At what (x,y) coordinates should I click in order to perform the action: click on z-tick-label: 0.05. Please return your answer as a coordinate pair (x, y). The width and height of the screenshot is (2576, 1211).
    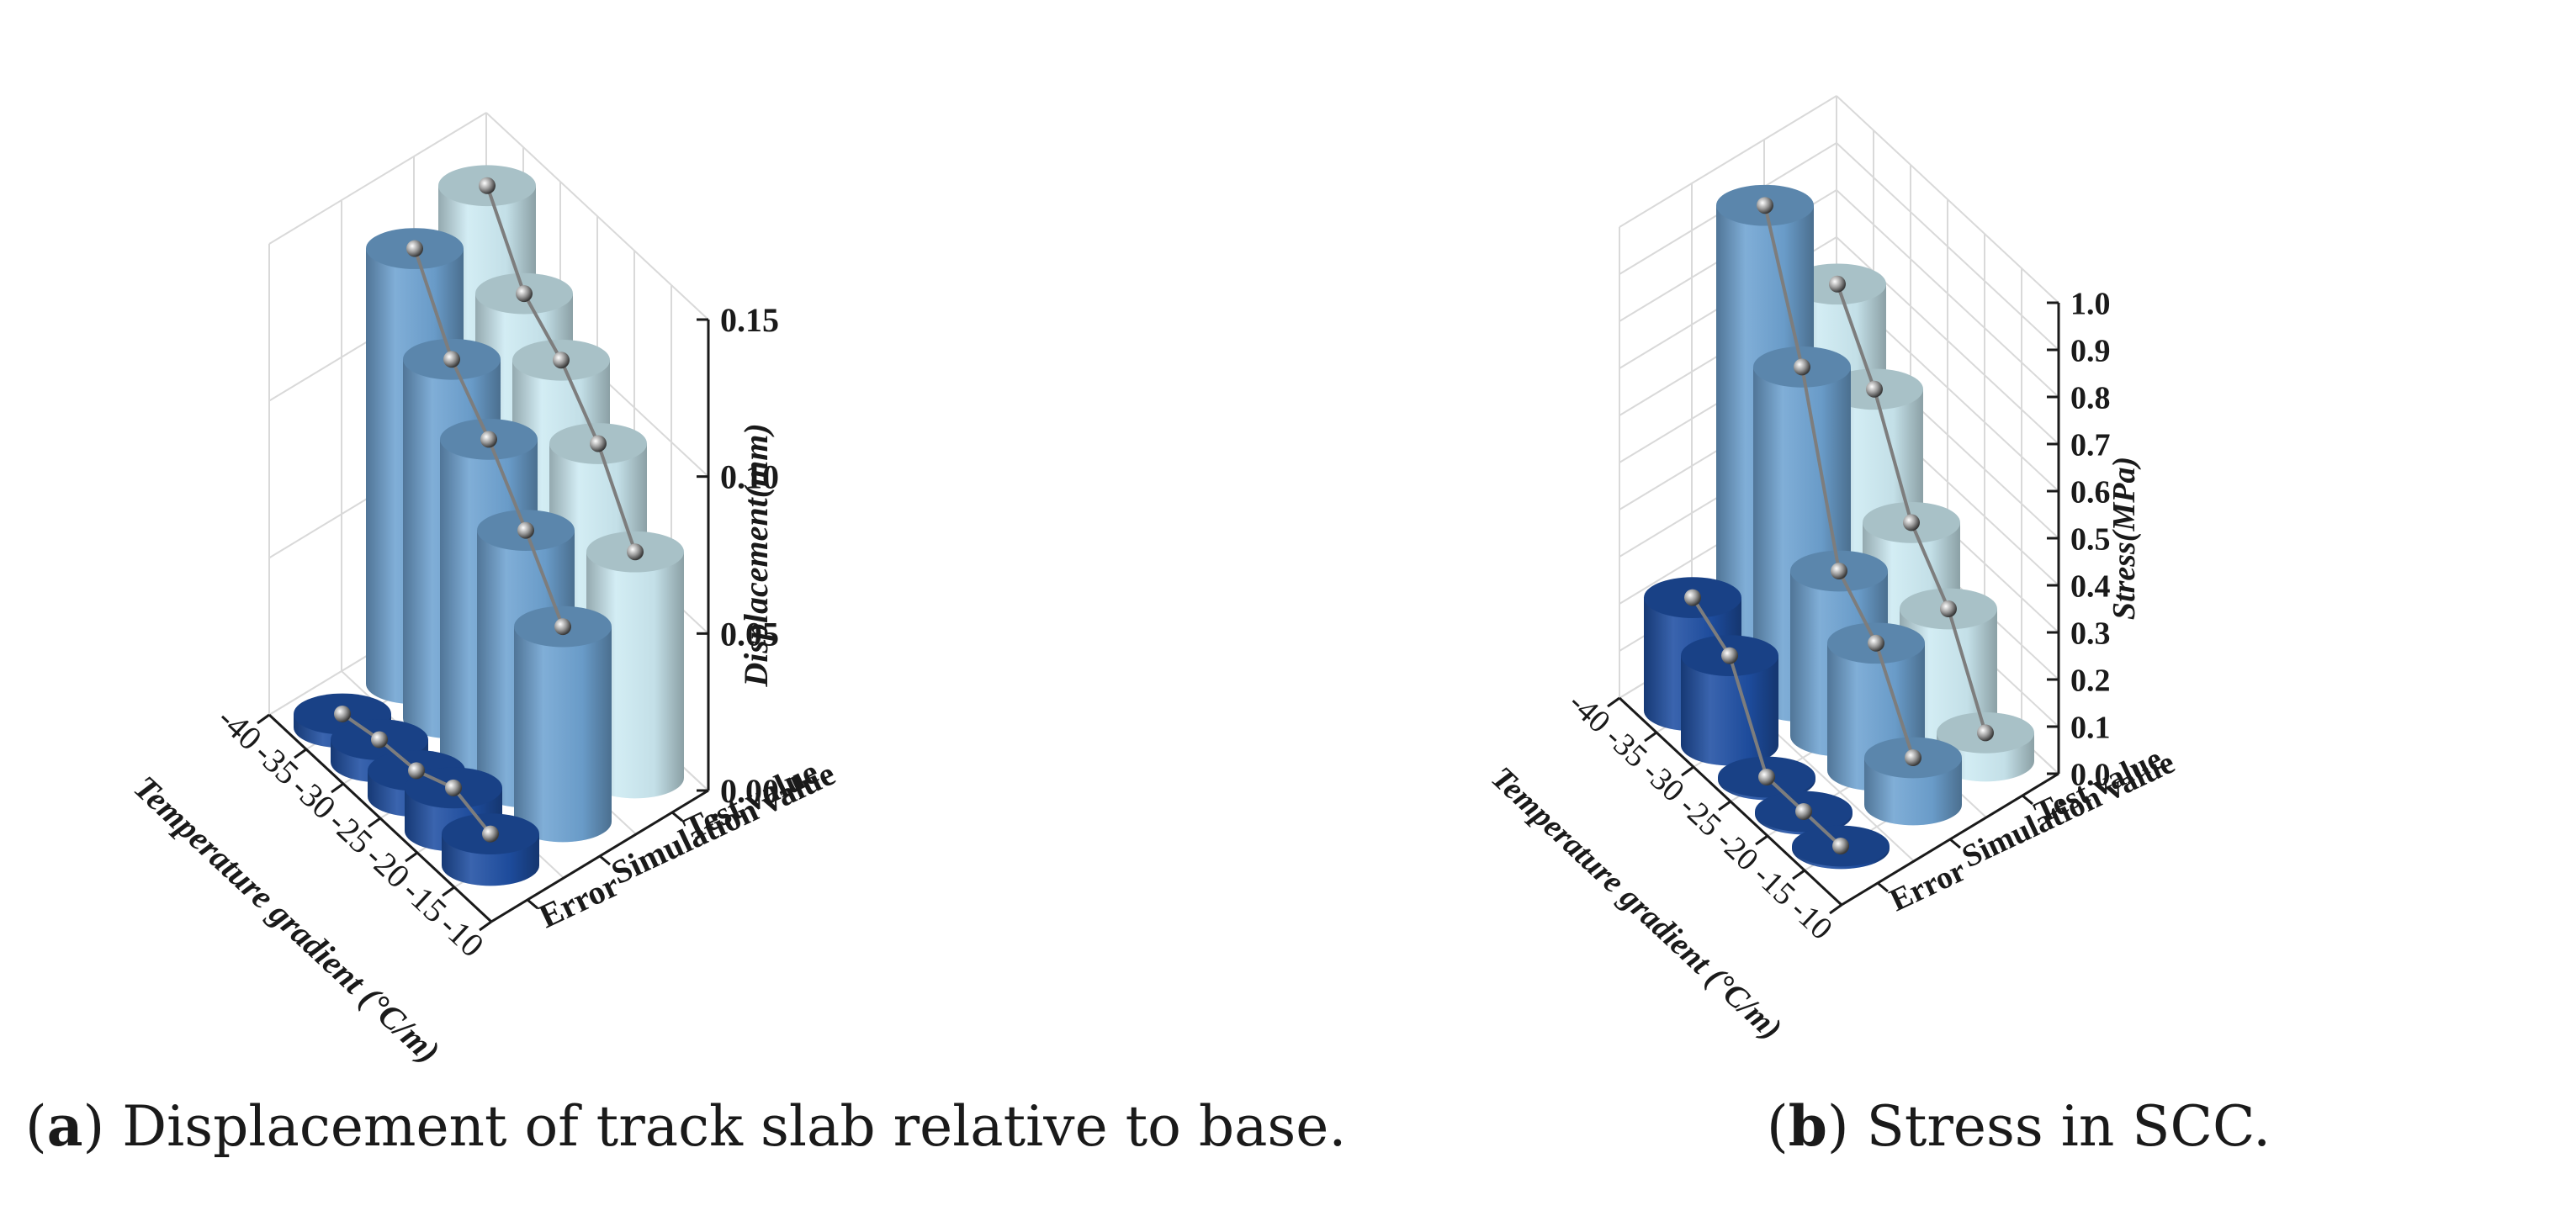
    Looking at the image, I should click on (749, 634).